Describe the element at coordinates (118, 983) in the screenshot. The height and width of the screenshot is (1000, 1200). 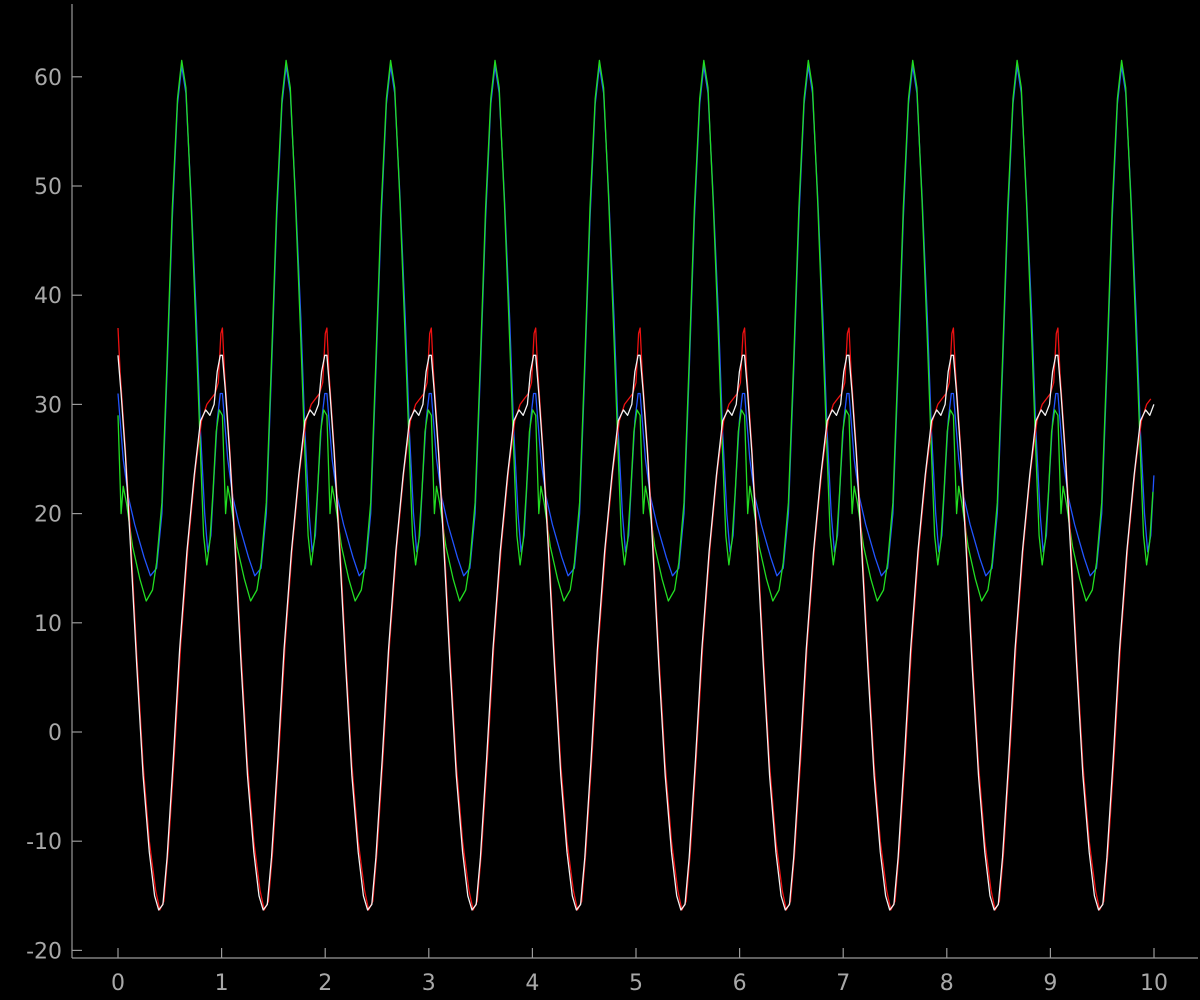
I see `x-tick-label: 0` at that location.